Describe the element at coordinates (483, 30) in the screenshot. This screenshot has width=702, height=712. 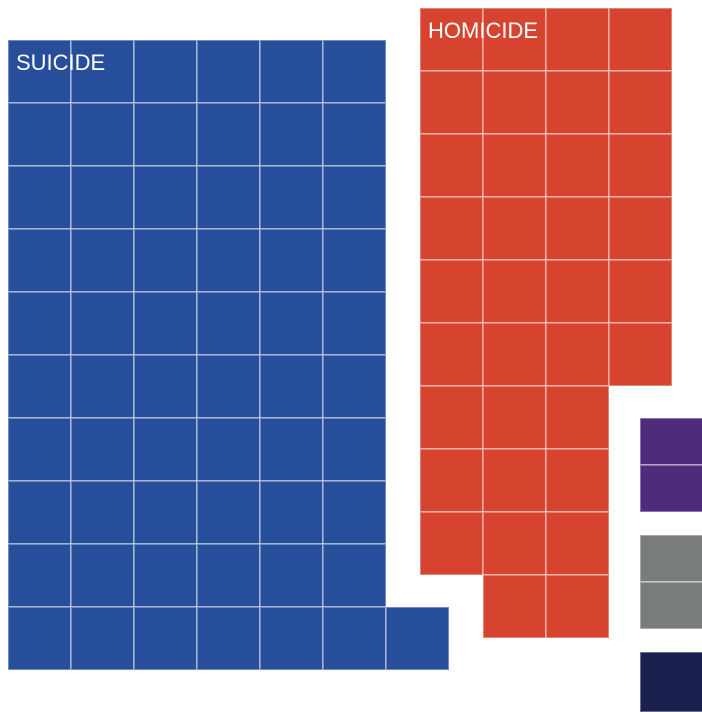
I see `block-label: HOMICIDE` at that location.